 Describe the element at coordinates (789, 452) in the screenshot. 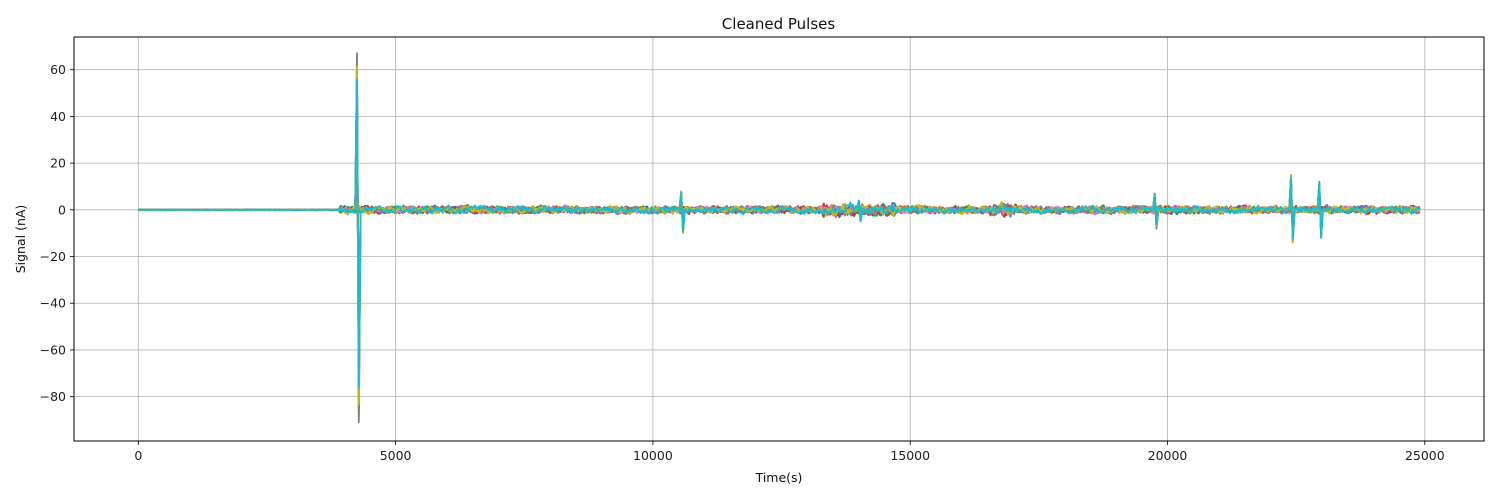

I see `x-axis-ticks: 0 5000 10000 15000 20000 25000` at that location.